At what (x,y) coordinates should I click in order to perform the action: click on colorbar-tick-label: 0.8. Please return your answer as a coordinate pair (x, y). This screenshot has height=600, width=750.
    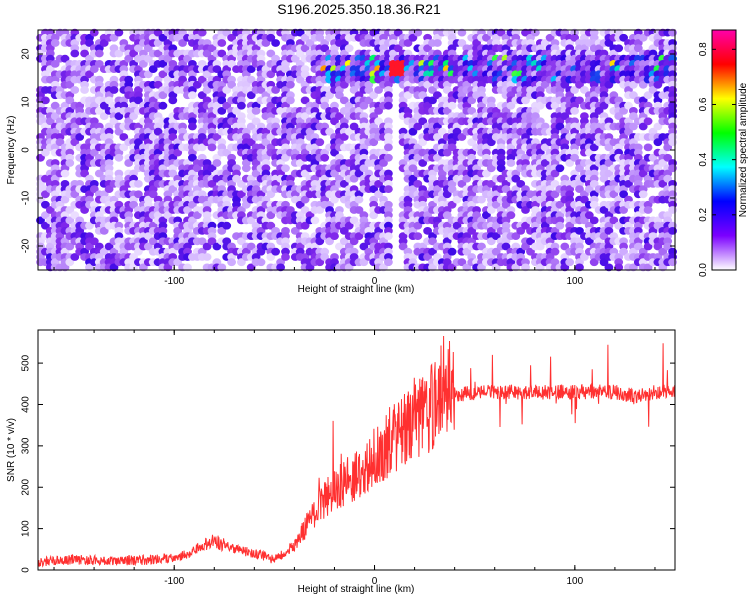
    Looking at the image, I should click on (703, 49).